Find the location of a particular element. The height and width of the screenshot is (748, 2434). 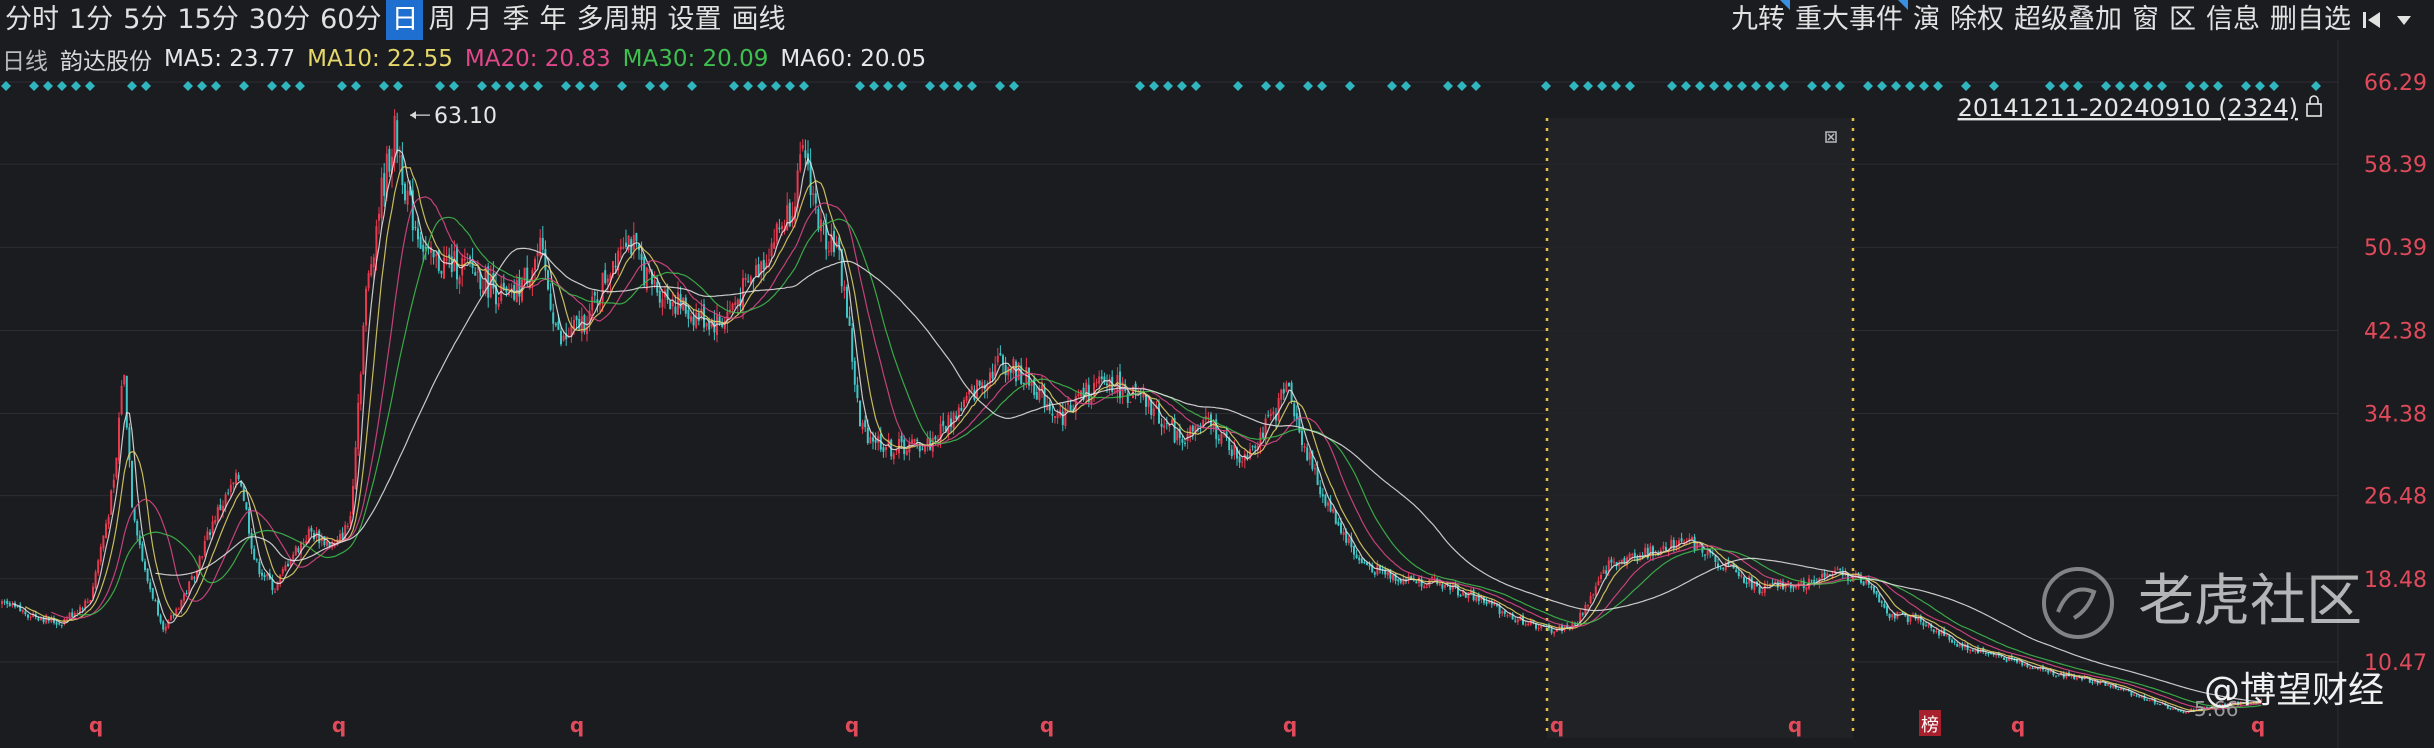

tab-day: 日 is located at coordinates (405, 20).